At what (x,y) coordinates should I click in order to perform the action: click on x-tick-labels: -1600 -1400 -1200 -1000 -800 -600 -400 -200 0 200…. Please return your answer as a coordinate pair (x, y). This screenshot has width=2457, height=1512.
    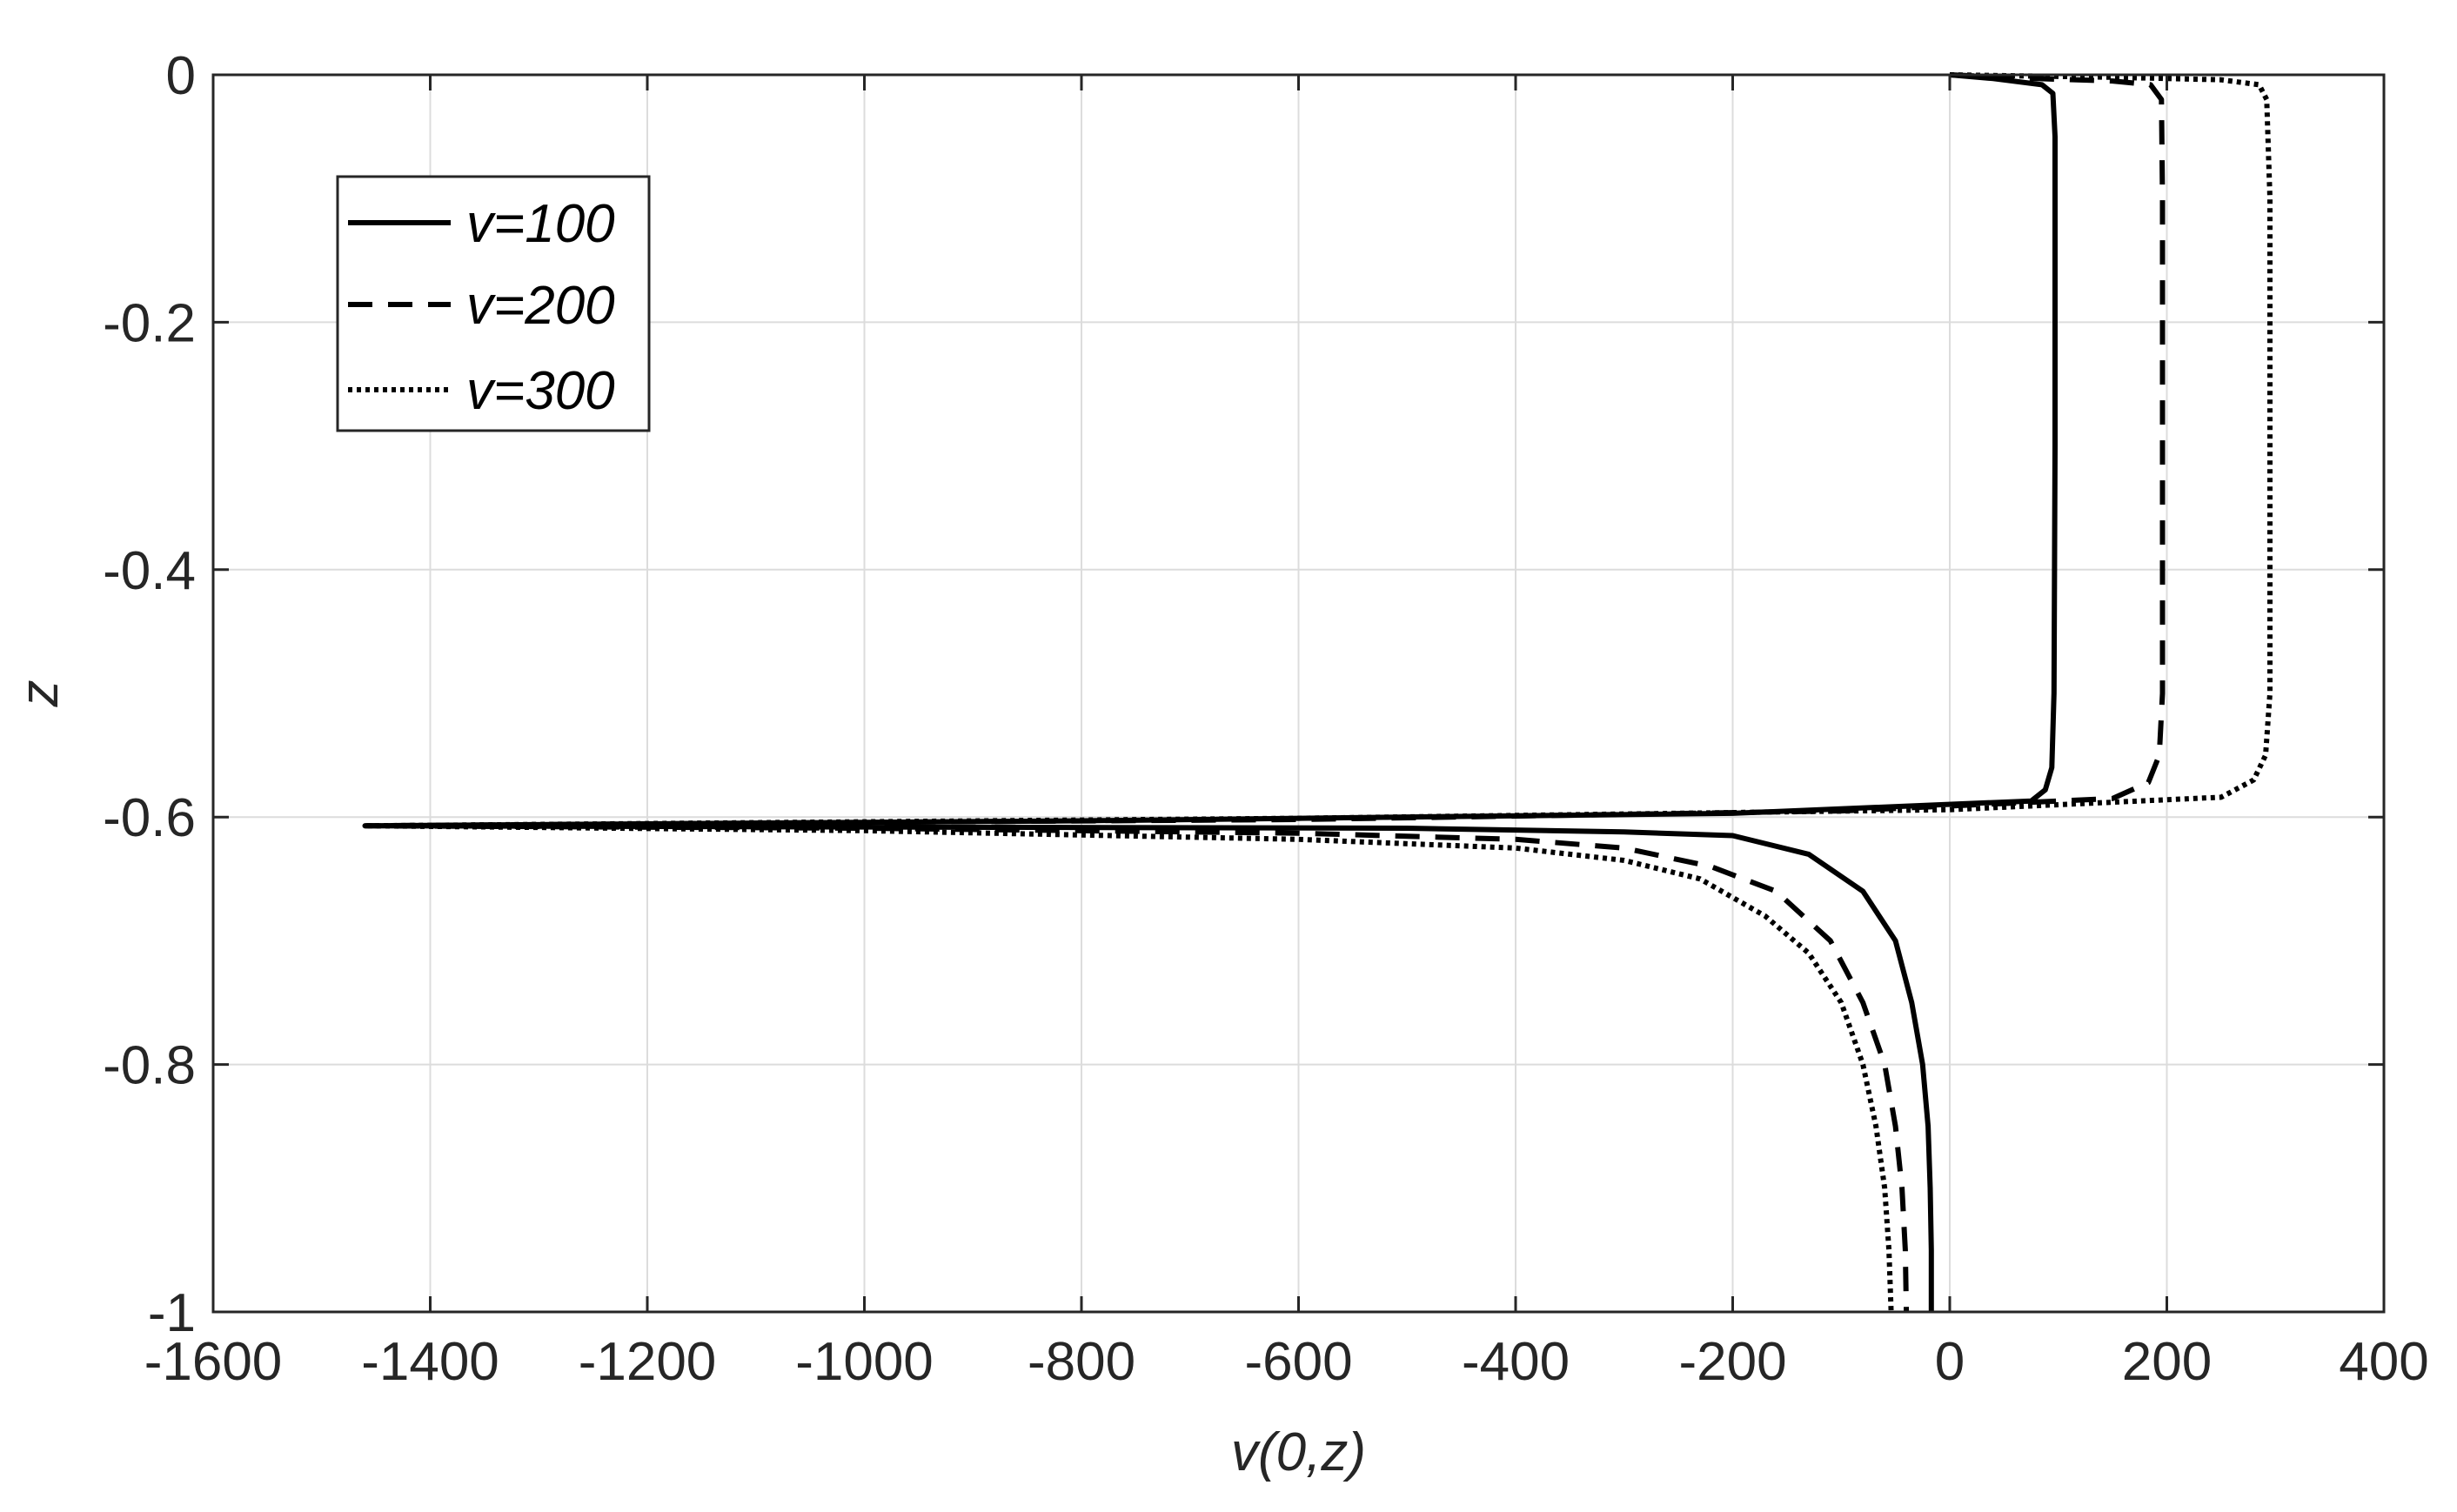
    Looking at the image, I should click on (1286, 1362).